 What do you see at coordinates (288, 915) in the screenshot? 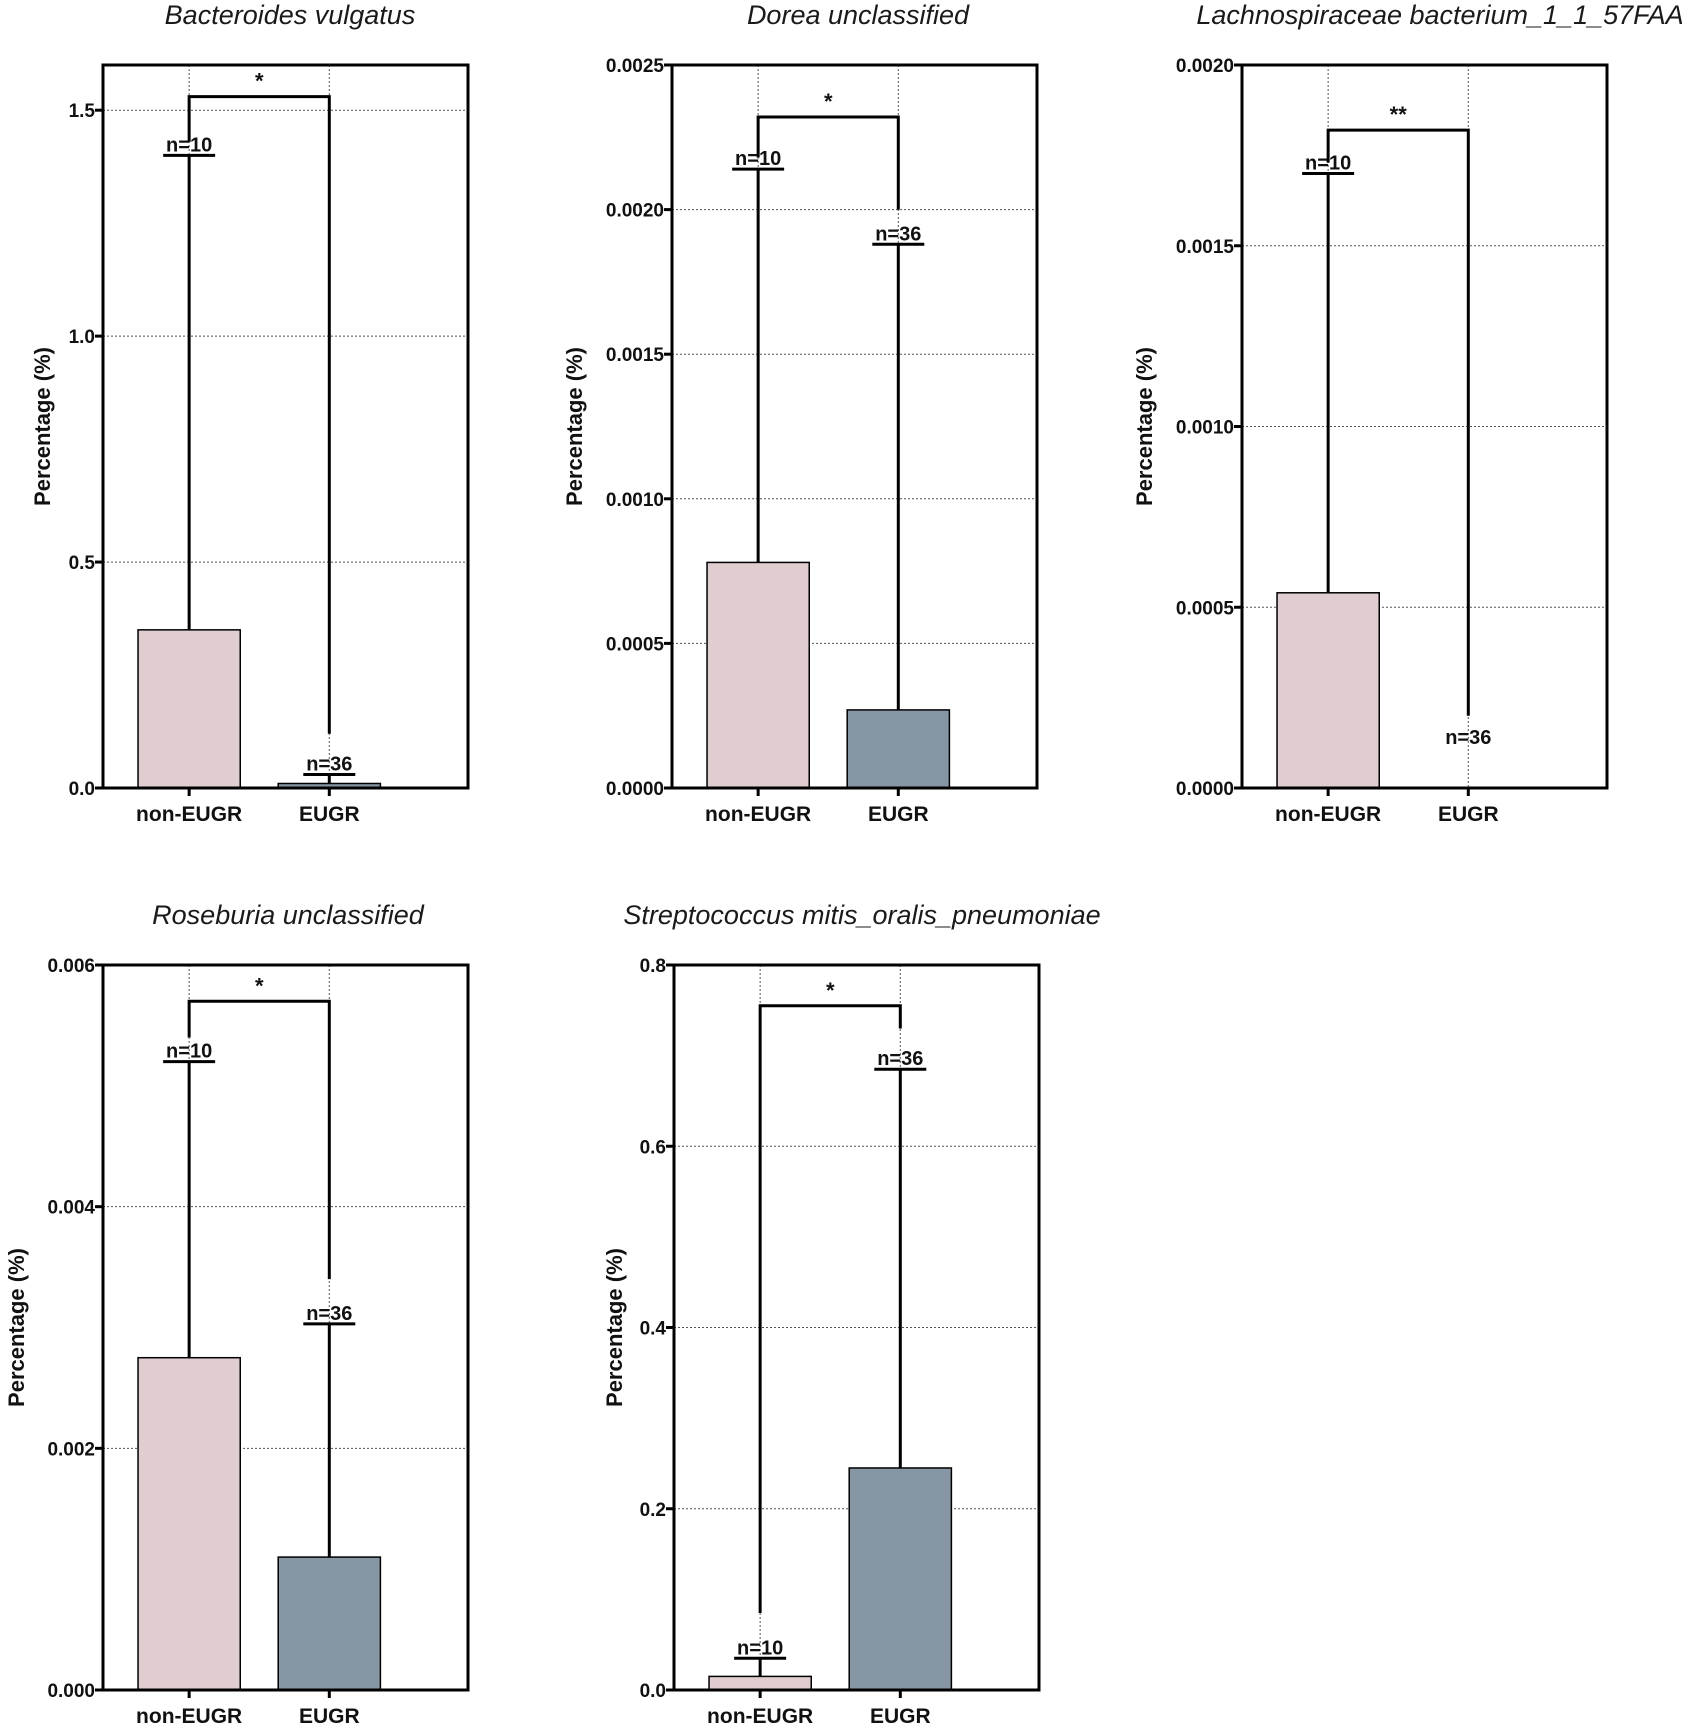
I see `chart-title: Roseburia unclassified` at bounding box center [288, 915].